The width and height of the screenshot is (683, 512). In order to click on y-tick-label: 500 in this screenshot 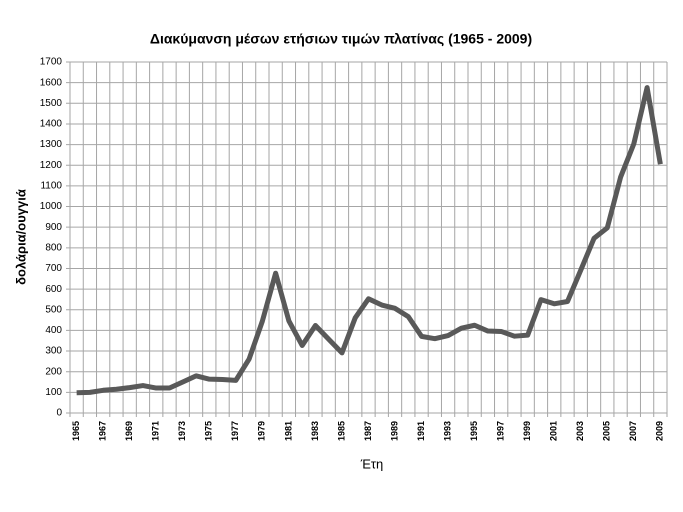, I will do `click(53, 309)`.